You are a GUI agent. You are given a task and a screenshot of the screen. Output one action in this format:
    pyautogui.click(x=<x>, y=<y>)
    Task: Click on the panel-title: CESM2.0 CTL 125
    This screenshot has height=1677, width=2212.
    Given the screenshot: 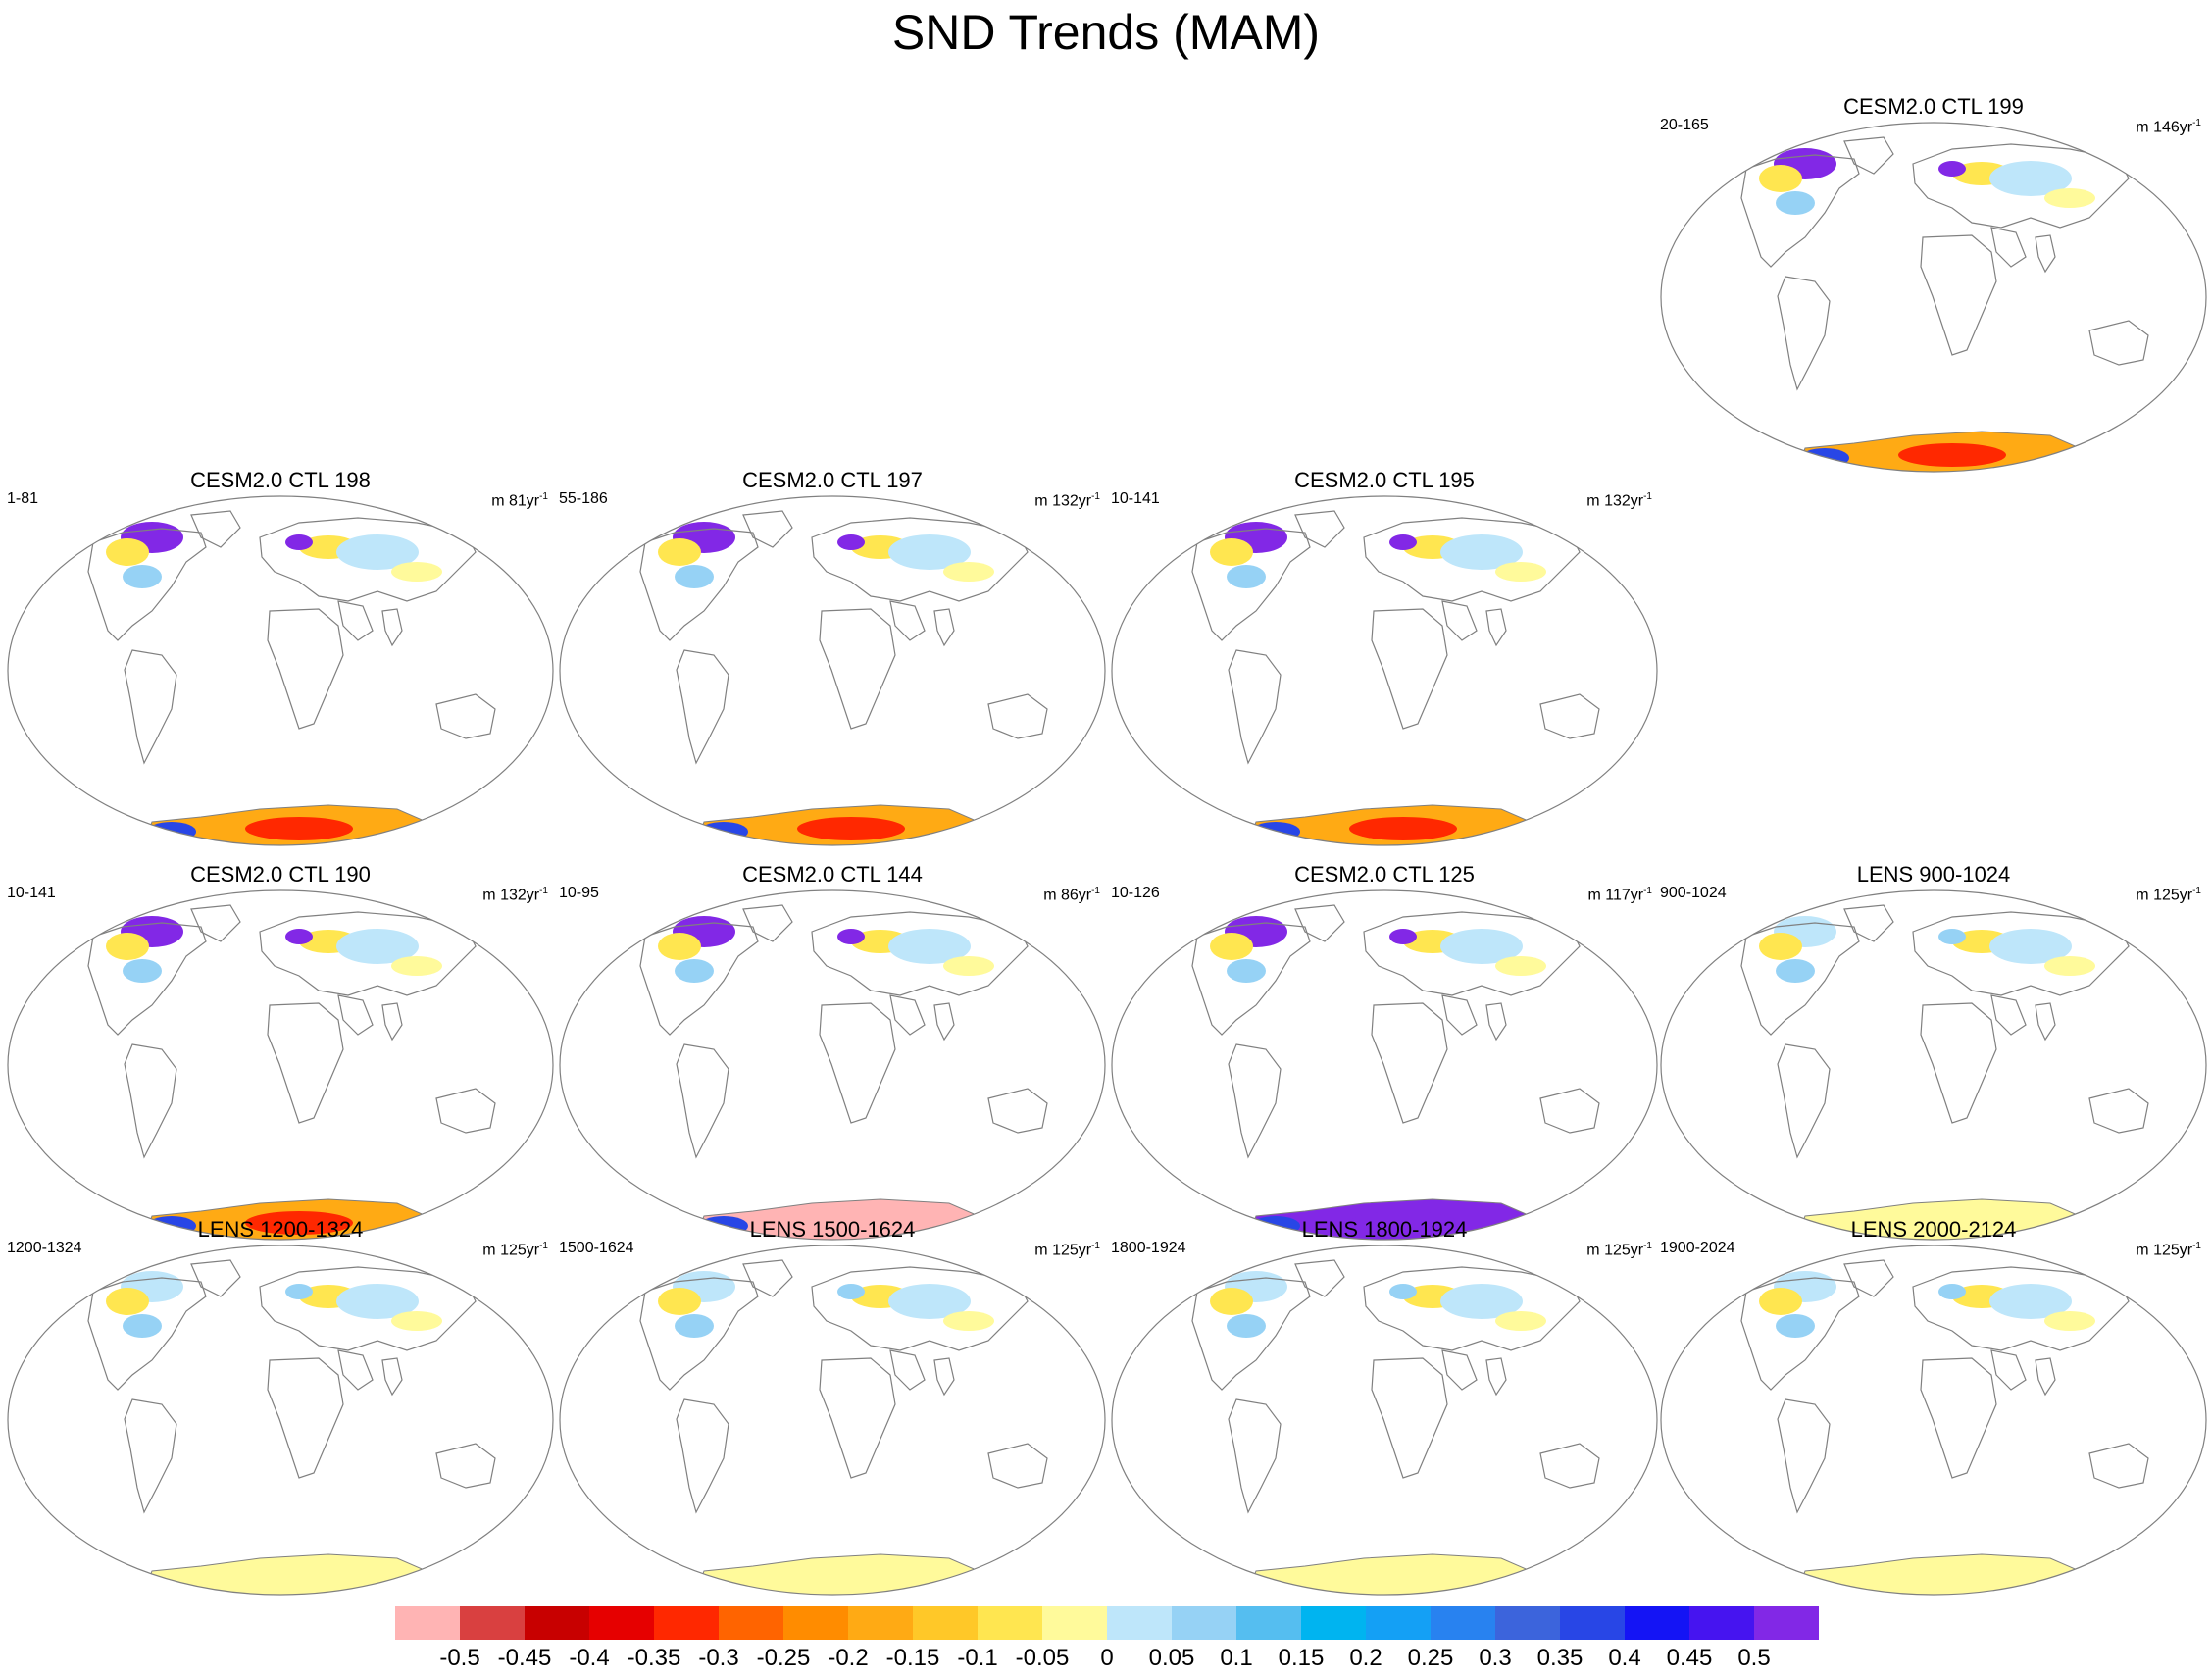 What is the action you would take?
    pyautogui.click(x=1384, y=874)
    